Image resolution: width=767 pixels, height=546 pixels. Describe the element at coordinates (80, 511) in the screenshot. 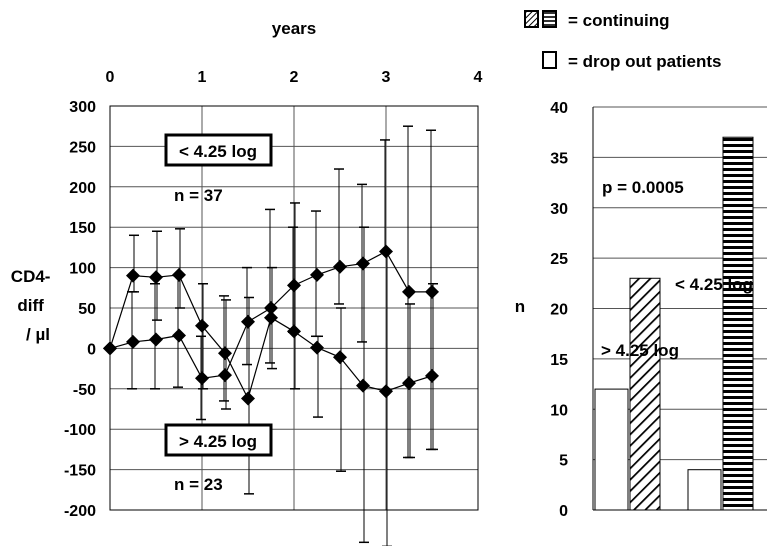

I see `left-y-tick-label: -200` at that location.